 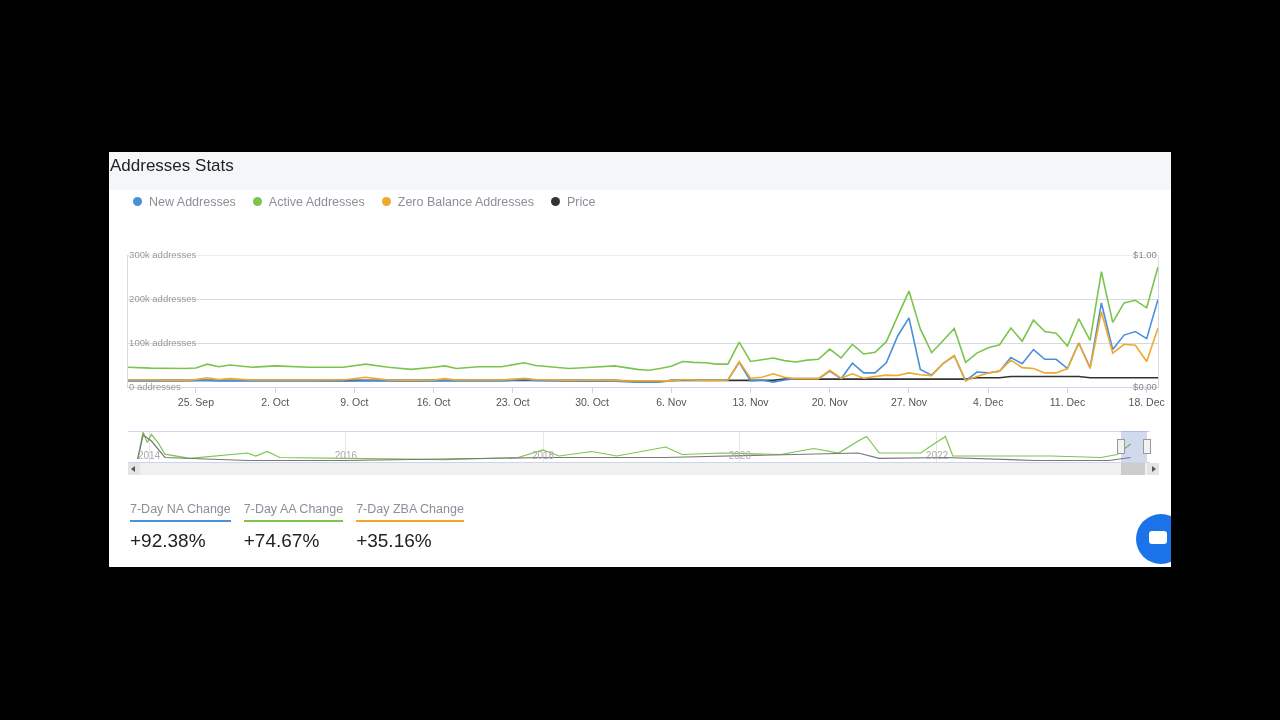 What do you see at coordinates (830, 401) in the screenshot?
I see `x-tick-label: 20. Nov` at bounding box center [830, 401].